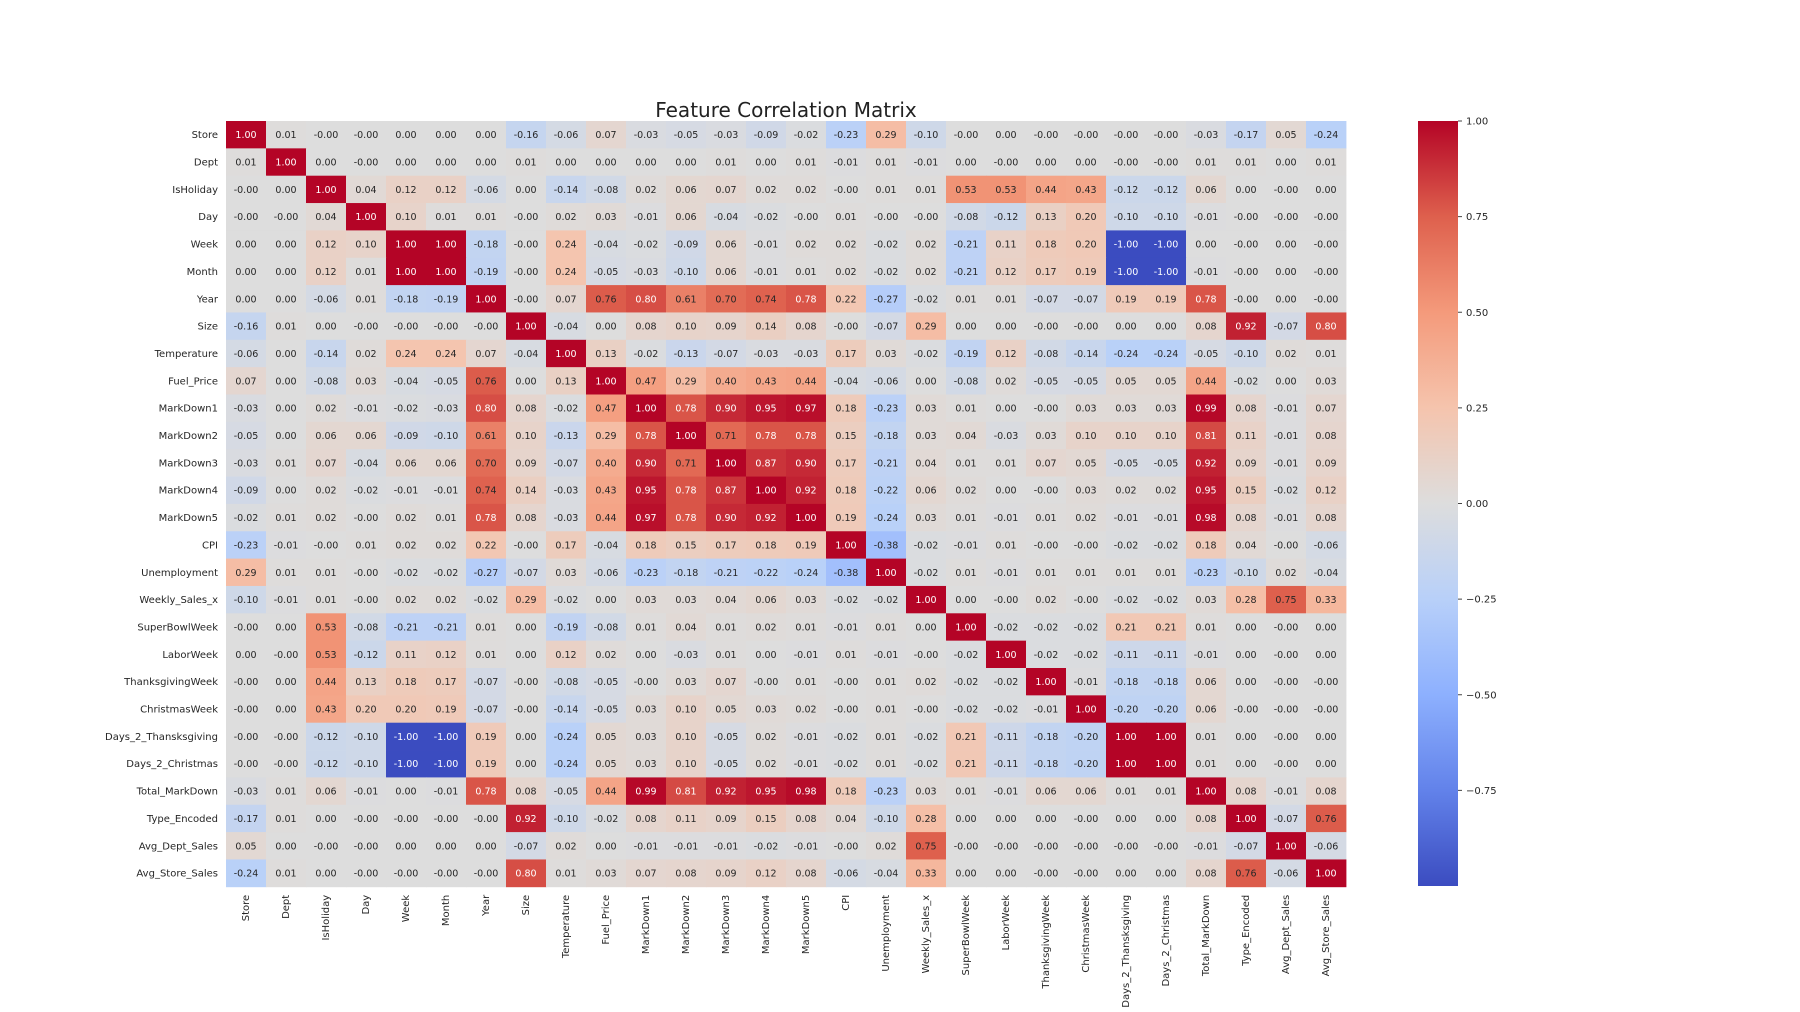 The image size is (1800, 1012). What do you see at coordinates (1205, 491) in the screenshot?
I see `cell-value-label: 0.95` at bounding box center [1205, 491].